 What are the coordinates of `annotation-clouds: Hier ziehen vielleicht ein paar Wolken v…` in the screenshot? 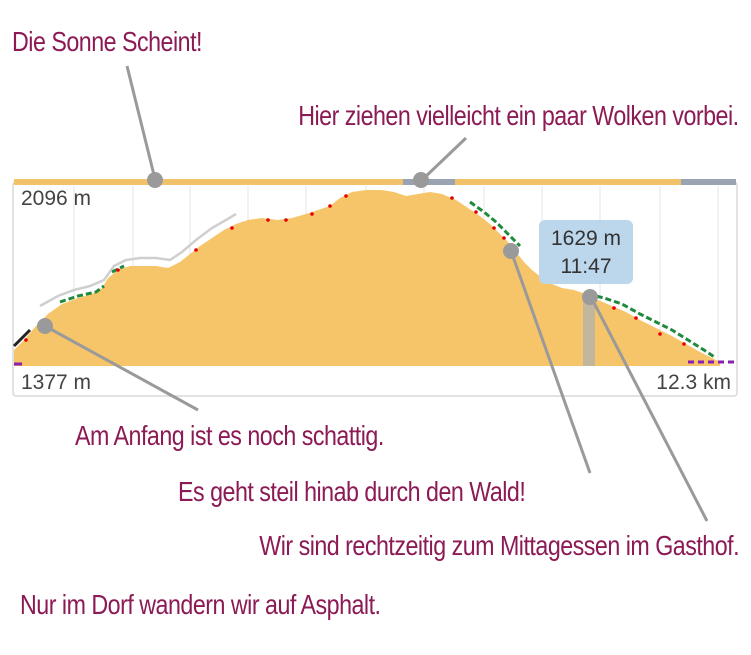 It's located at (519, 115).